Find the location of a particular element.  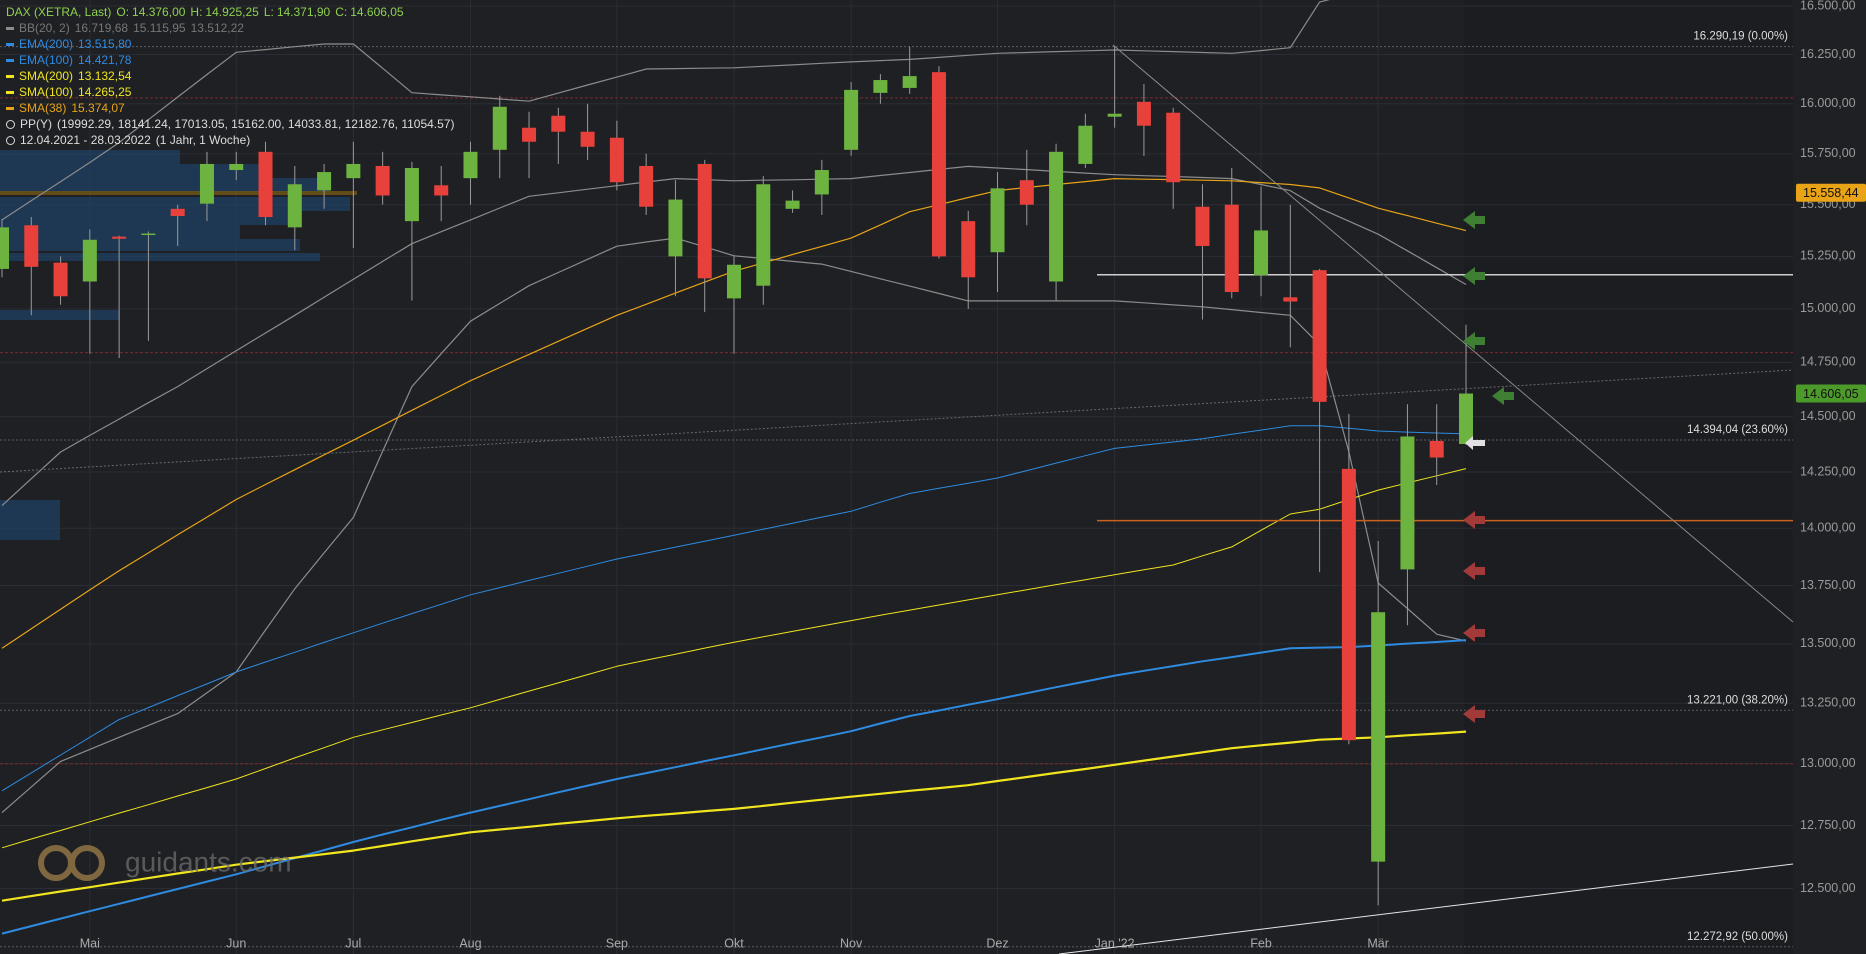

fib-label: 14.394,04 (23.60%) is located at coordinates (1737, 430).